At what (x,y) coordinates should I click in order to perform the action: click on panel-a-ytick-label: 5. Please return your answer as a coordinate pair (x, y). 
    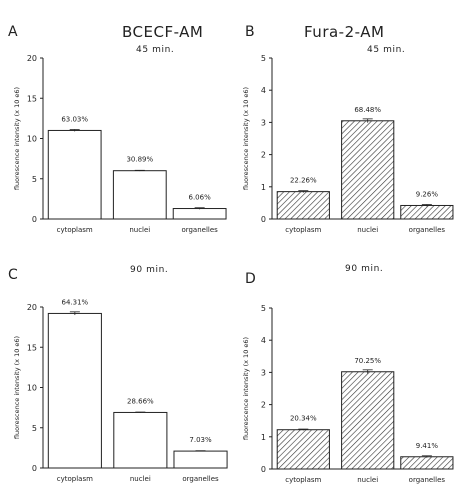
    Looking at the image, I should click on (34, 179).